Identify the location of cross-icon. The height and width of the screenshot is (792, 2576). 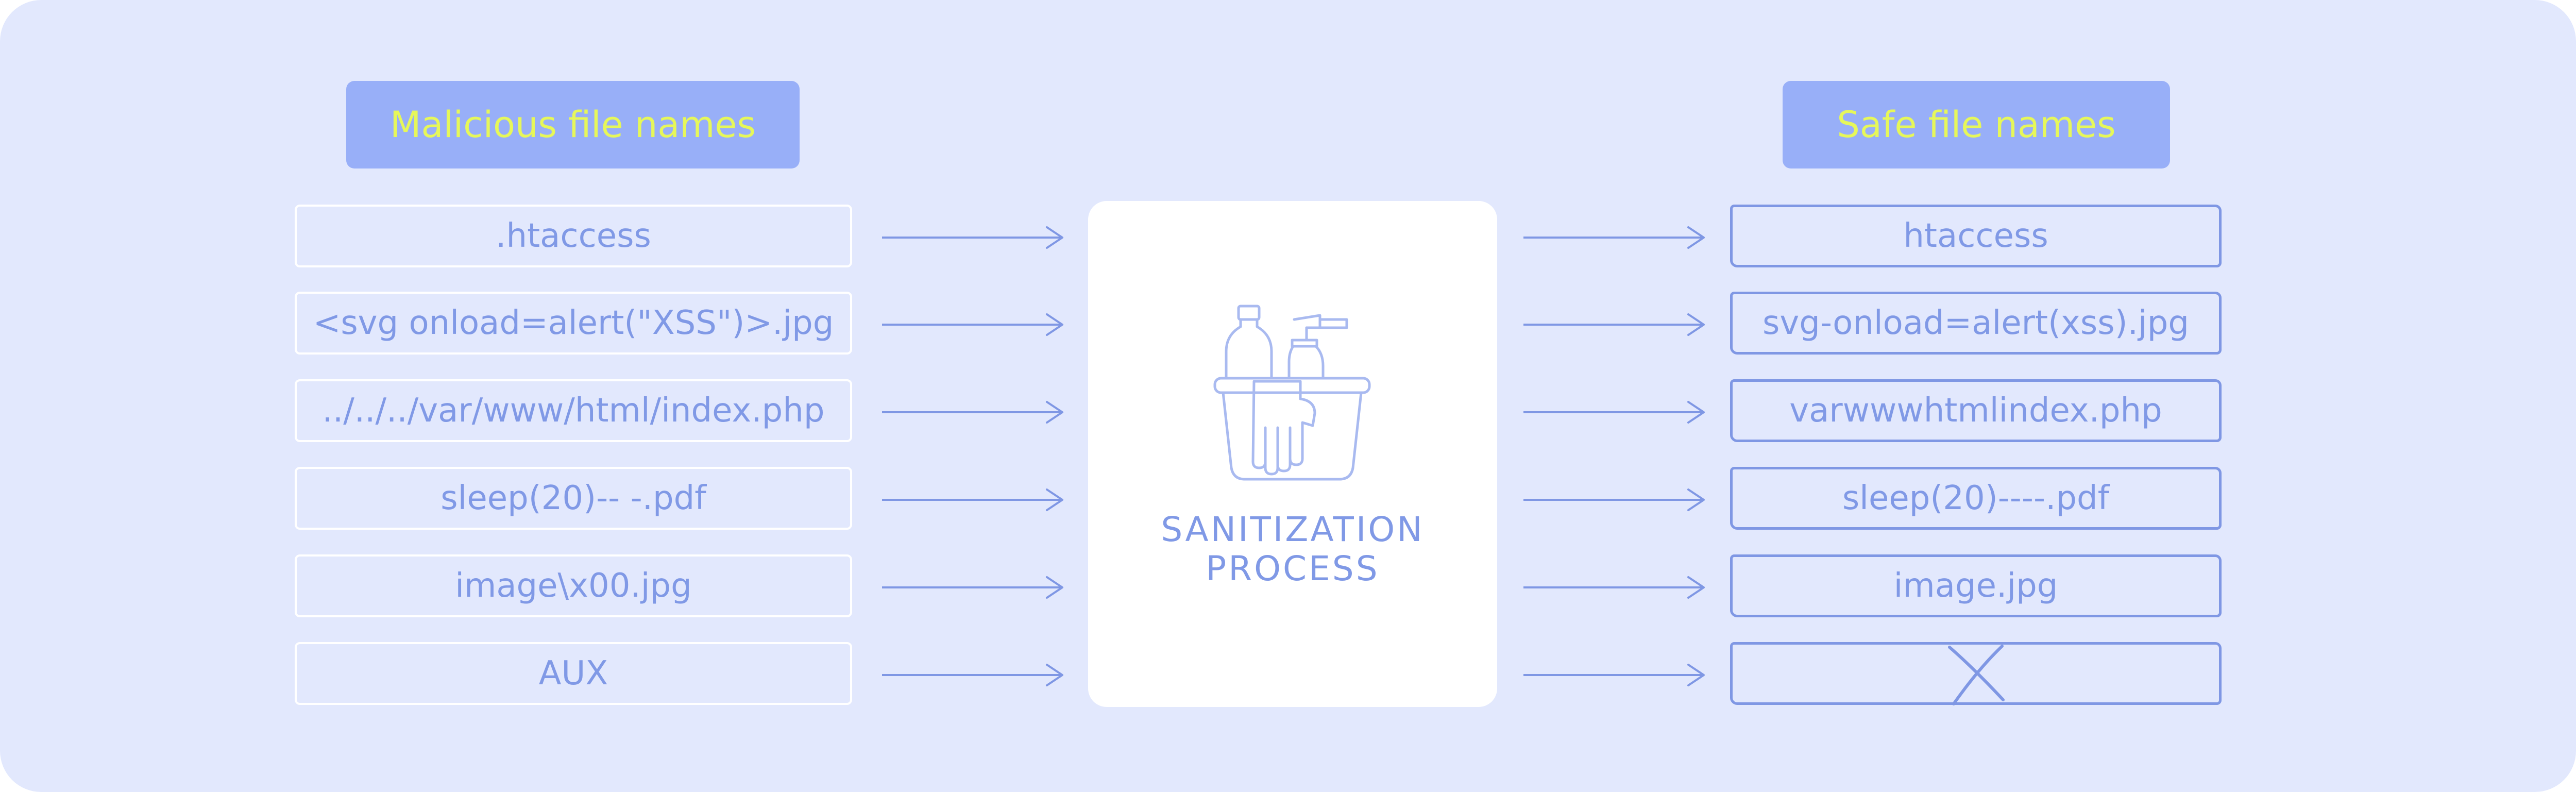
(1976, 675).